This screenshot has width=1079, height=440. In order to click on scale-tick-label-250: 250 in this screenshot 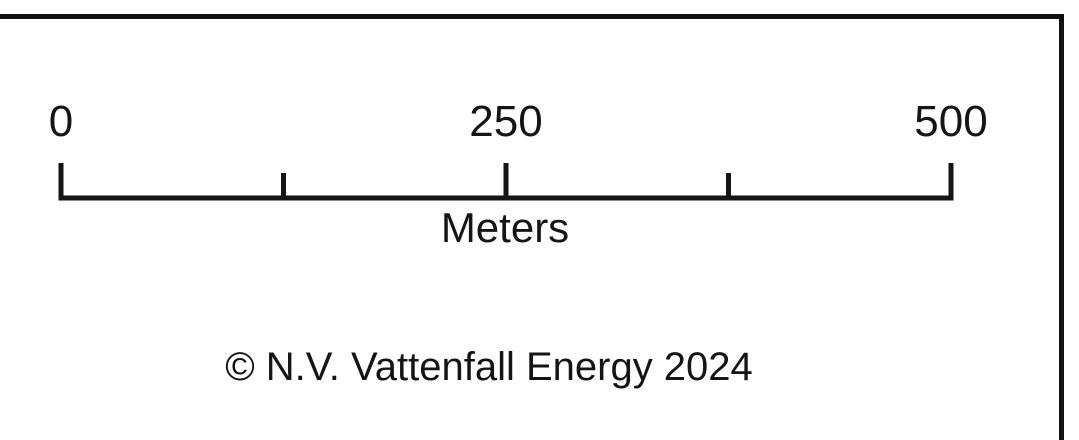, I will do `click(506, 121)`.